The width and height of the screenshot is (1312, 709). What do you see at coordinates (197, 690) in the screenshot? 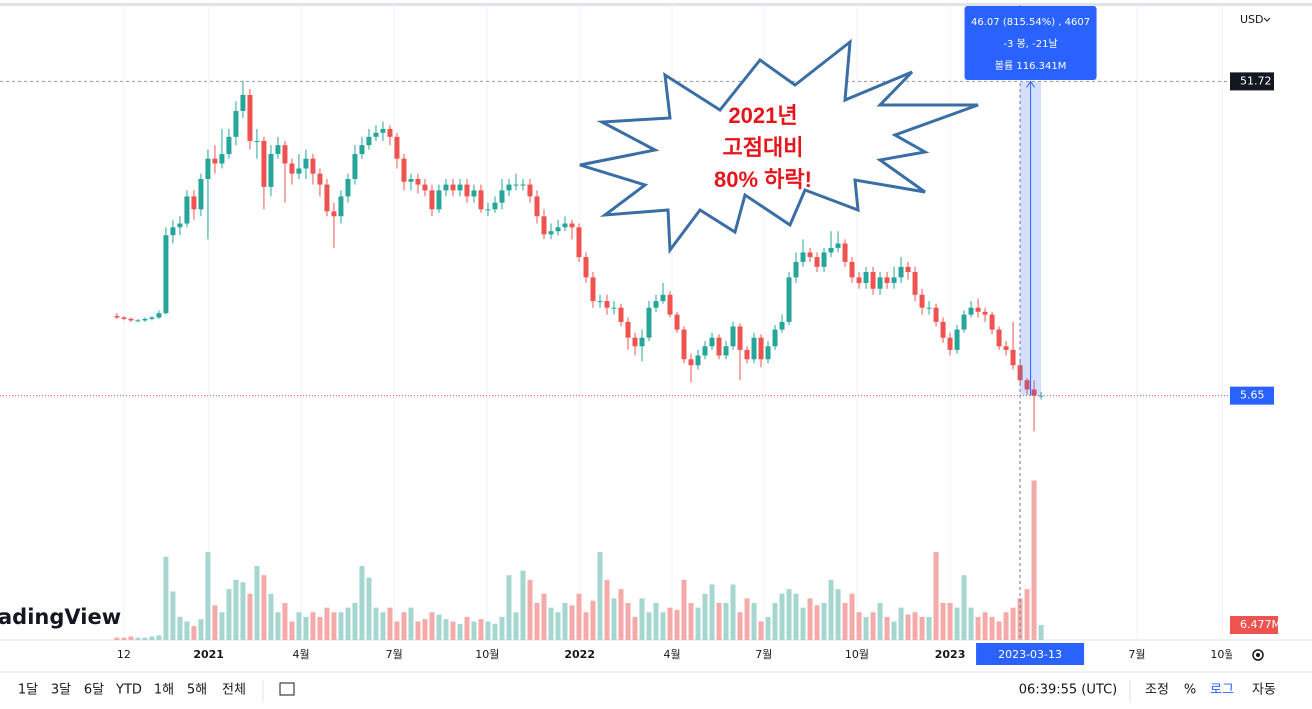
I see `range-button: 5해` at bounding box center [197, 690].